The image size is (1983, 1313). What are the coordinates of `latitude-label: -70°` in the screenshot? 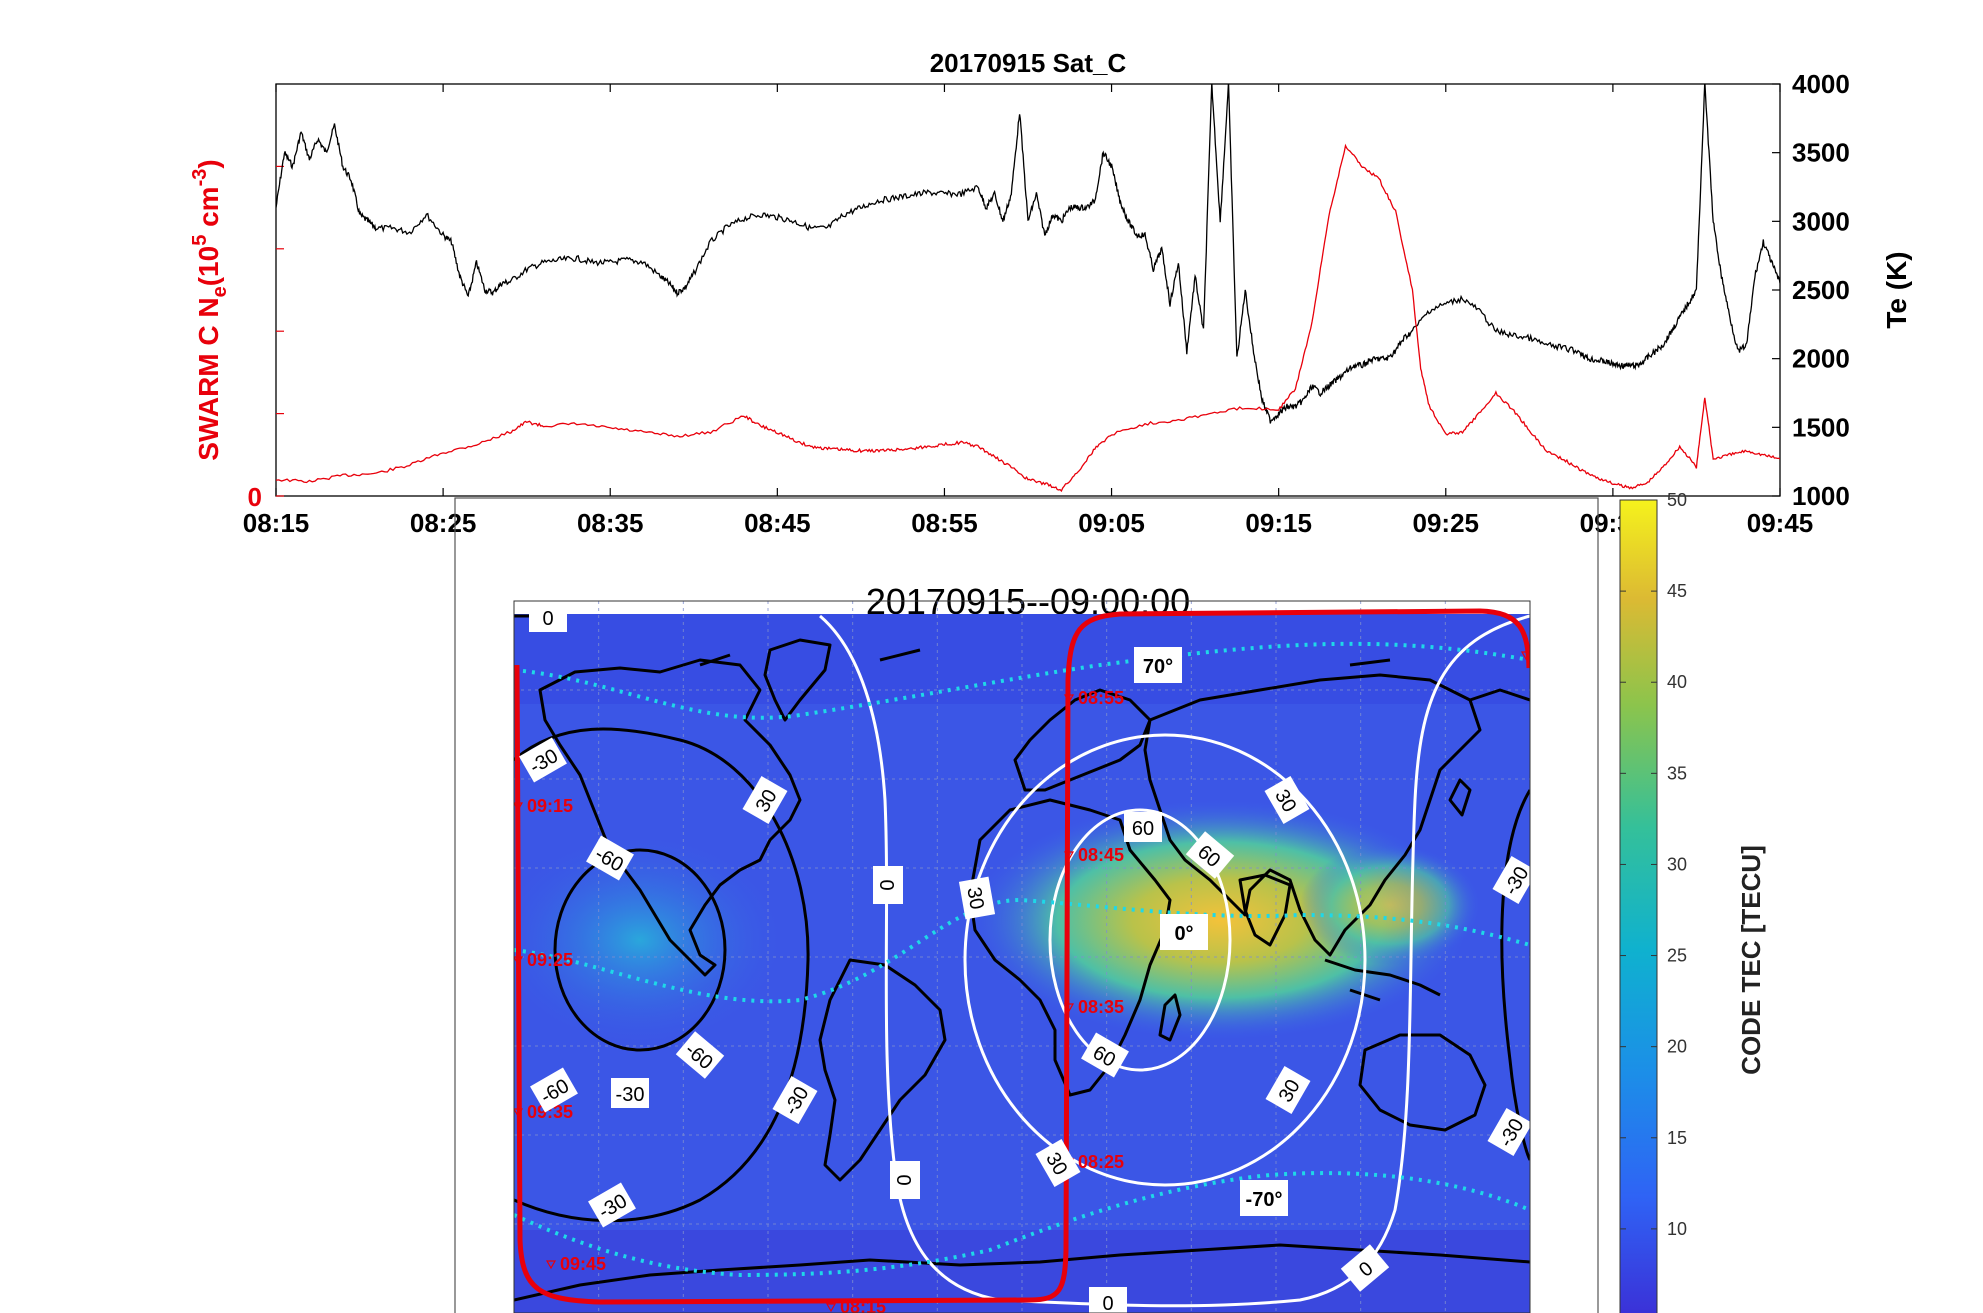 It's located at (1264, 1198).